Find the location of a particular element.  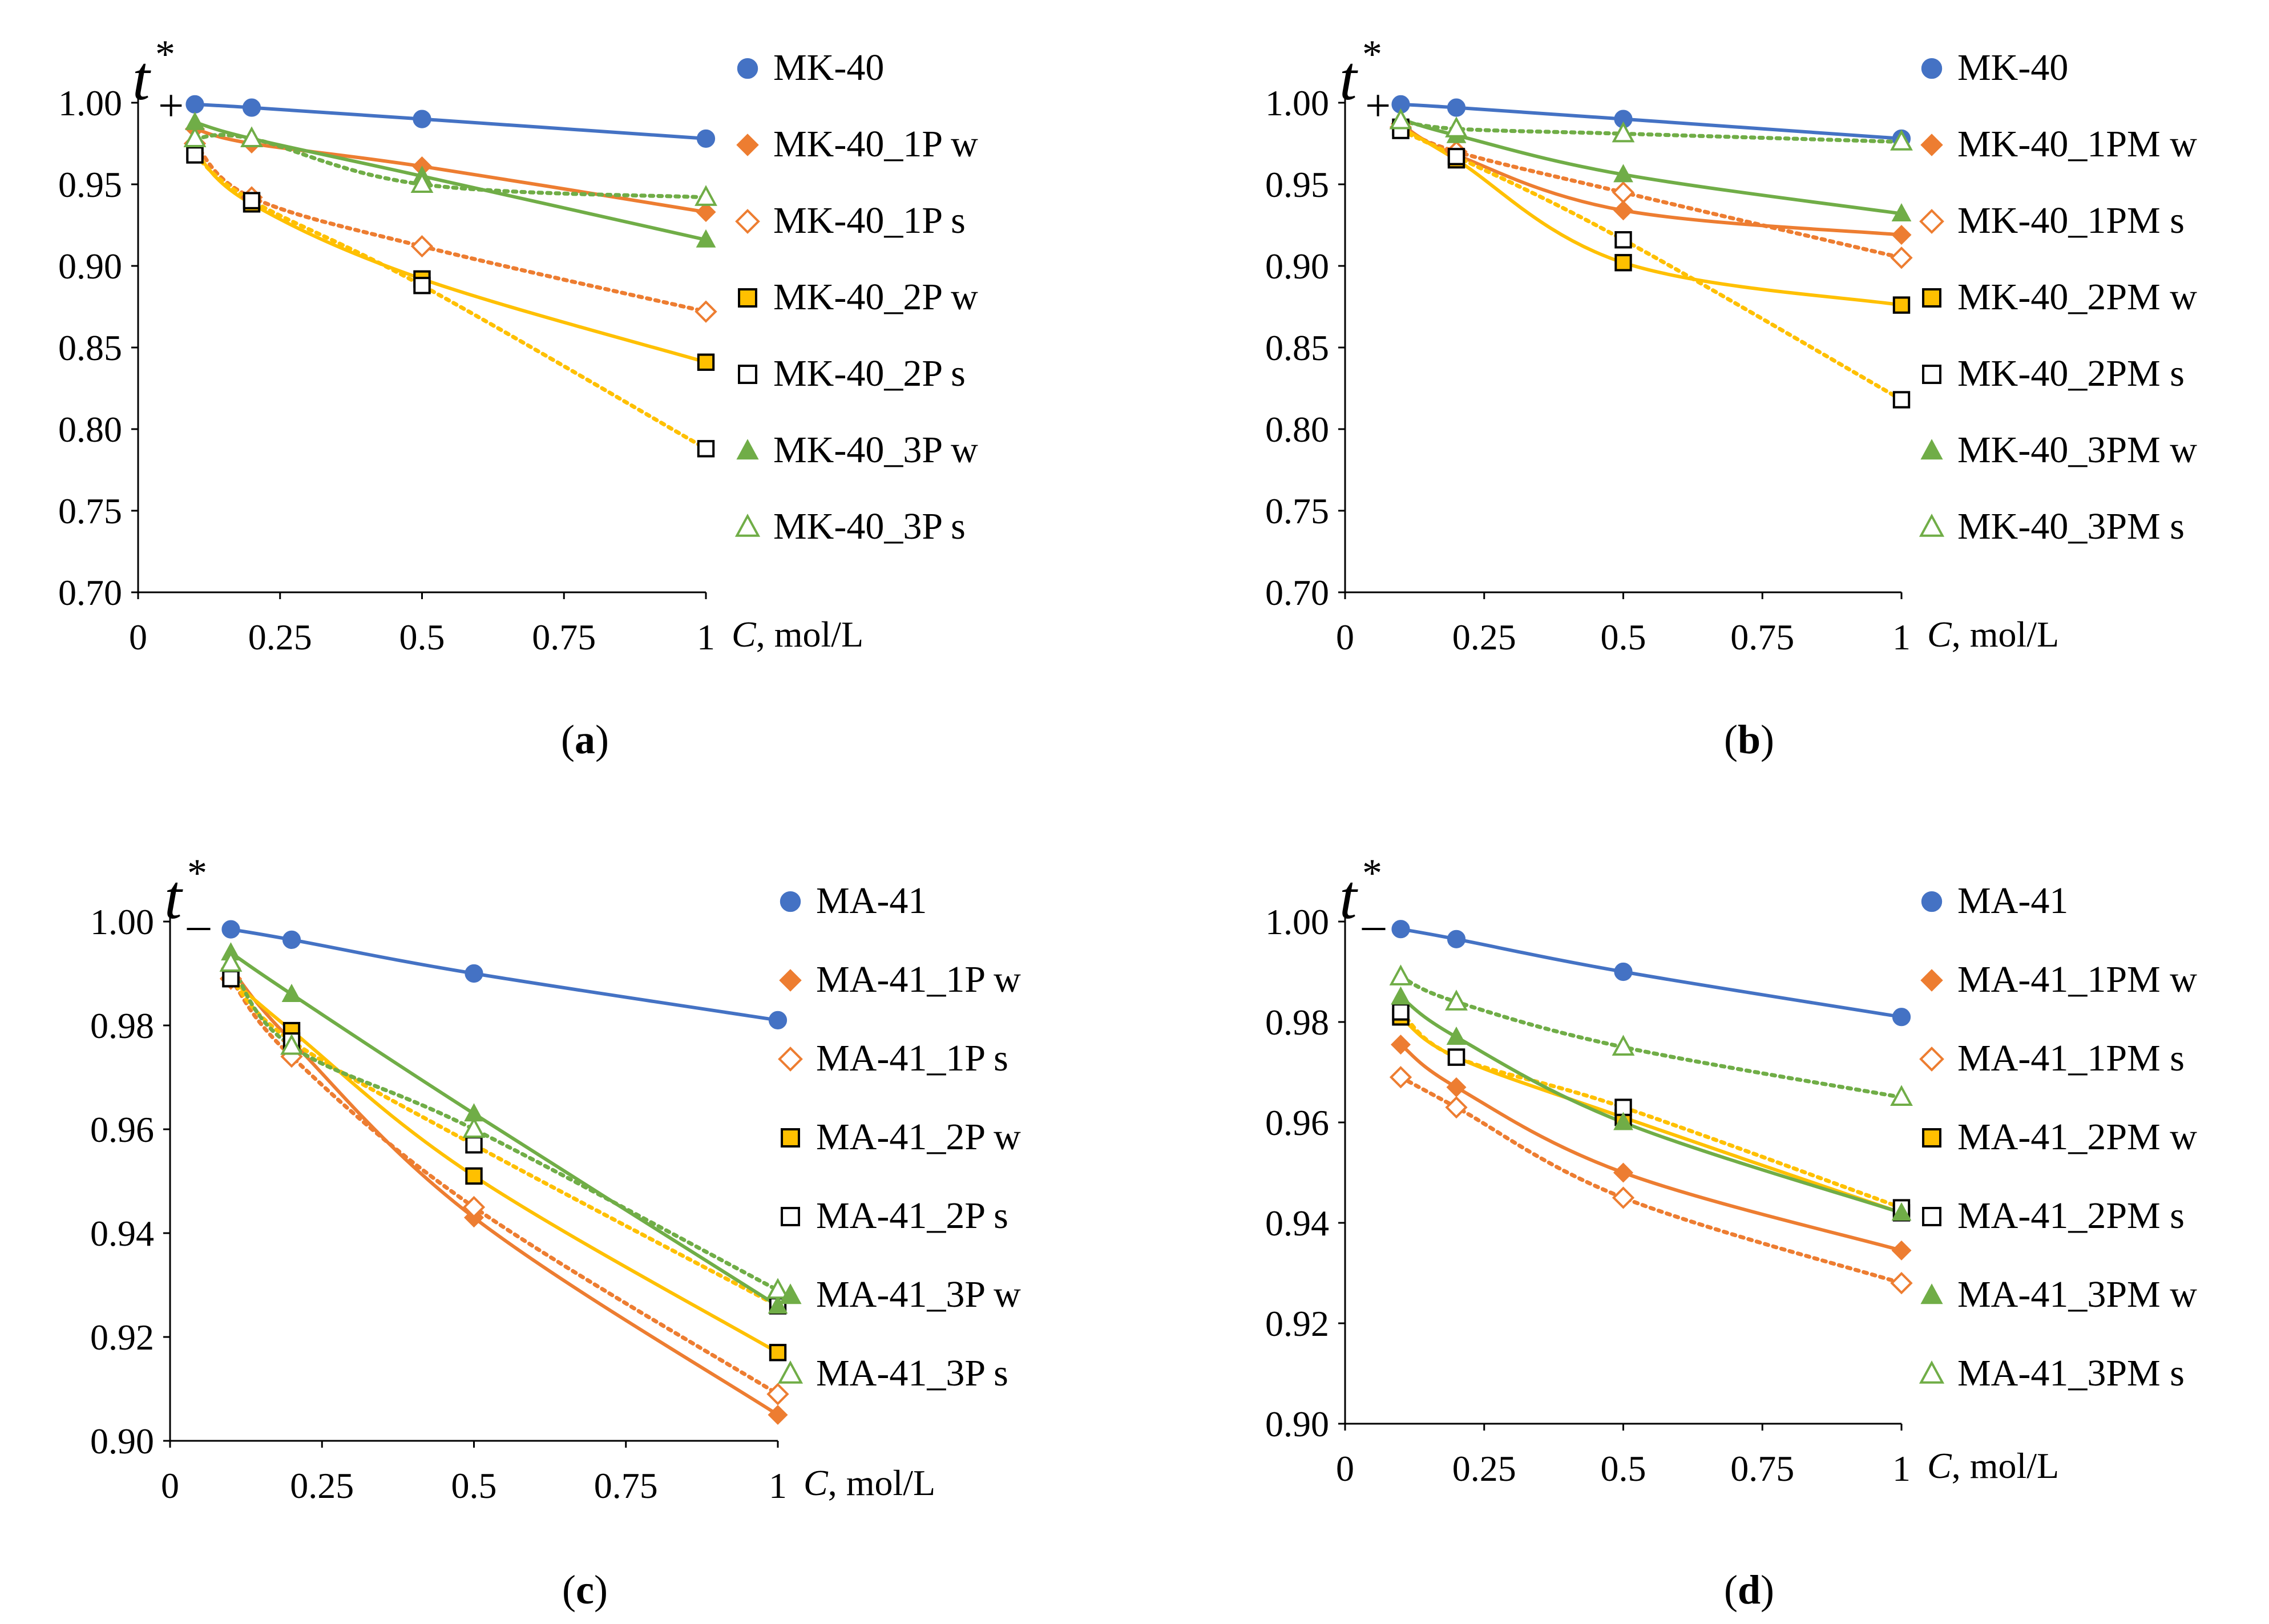

panel-letter: a is located at coordinates (585, 739).